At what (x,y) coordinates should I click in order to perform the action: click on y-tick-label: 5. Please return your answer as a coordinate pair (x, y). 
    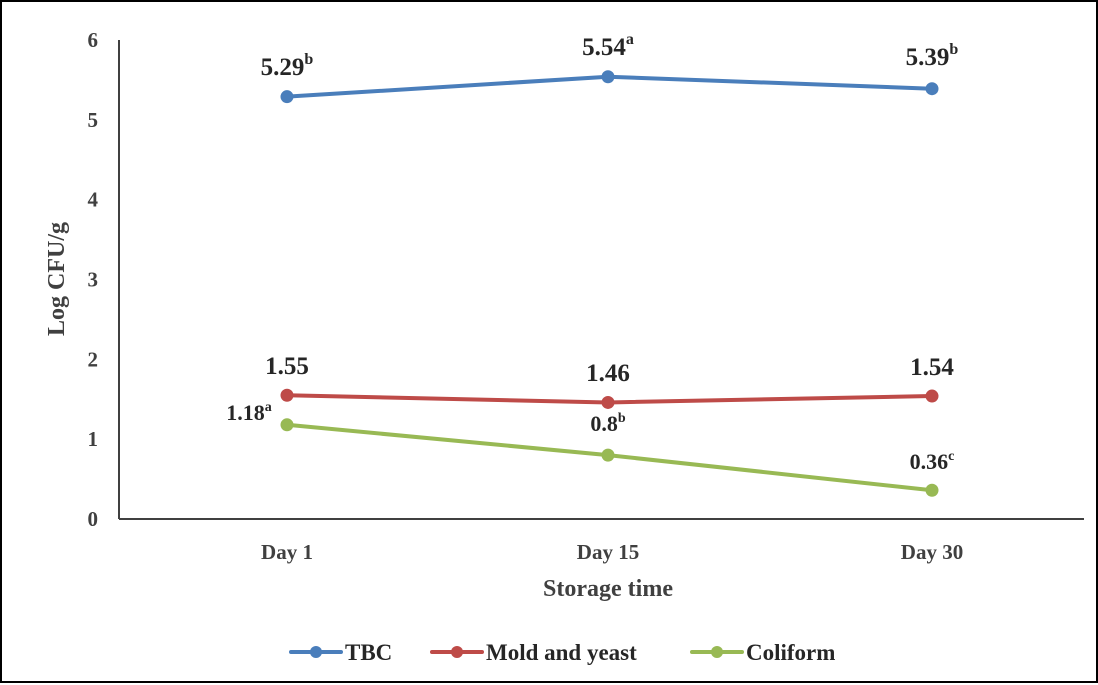
    Looking at the image, I should click on (93, 120).